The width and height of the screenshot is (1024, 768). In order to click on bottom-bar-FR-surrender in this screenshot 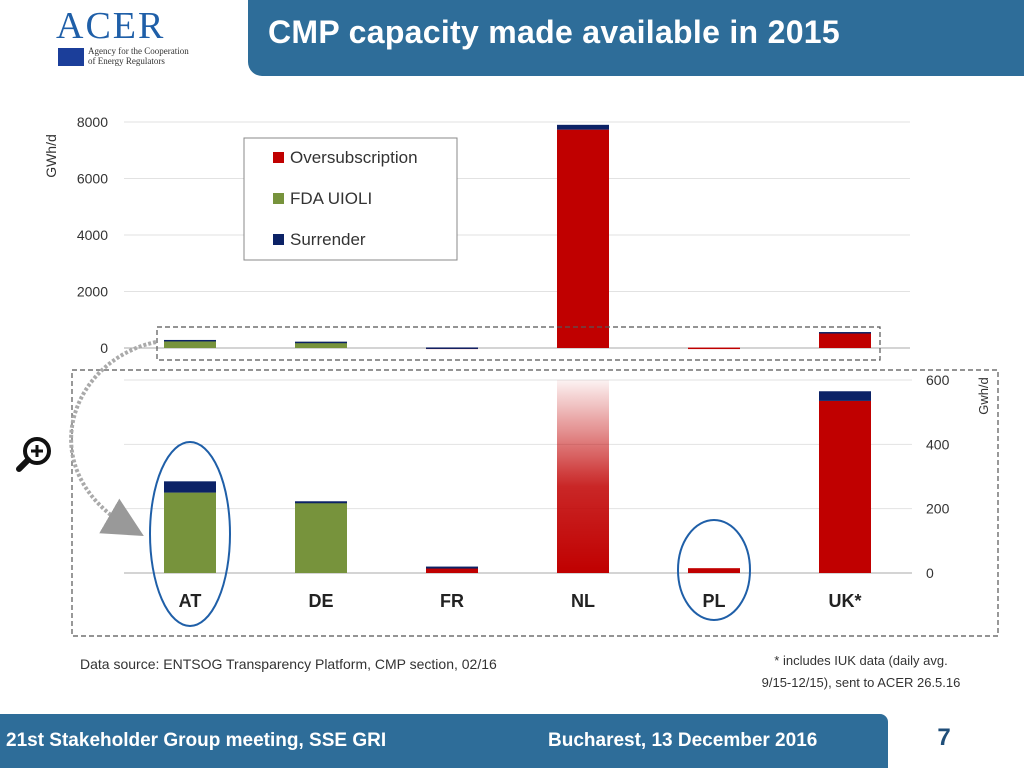, I will do `click(452, 567)`.